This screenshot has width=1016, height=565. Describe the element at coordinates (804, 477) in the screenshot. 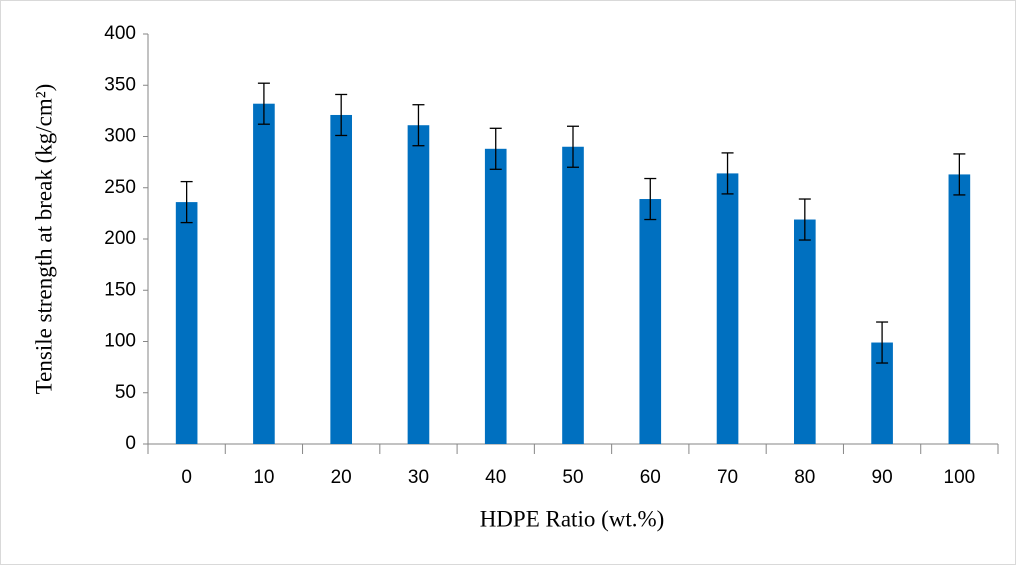

I see `x-tick-label: 80` at that location.